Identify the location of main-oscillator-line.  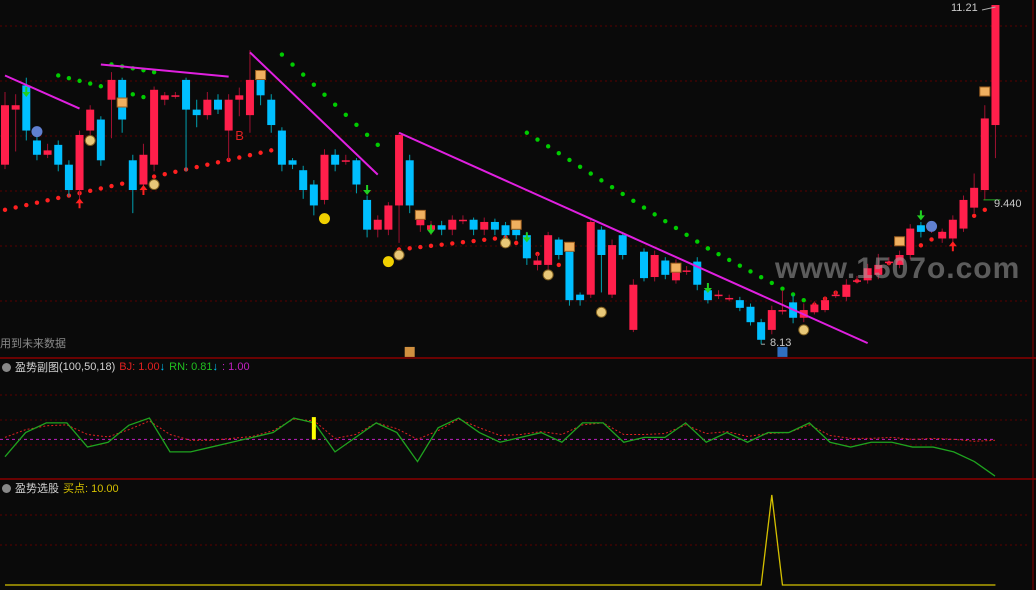
(500, 447).